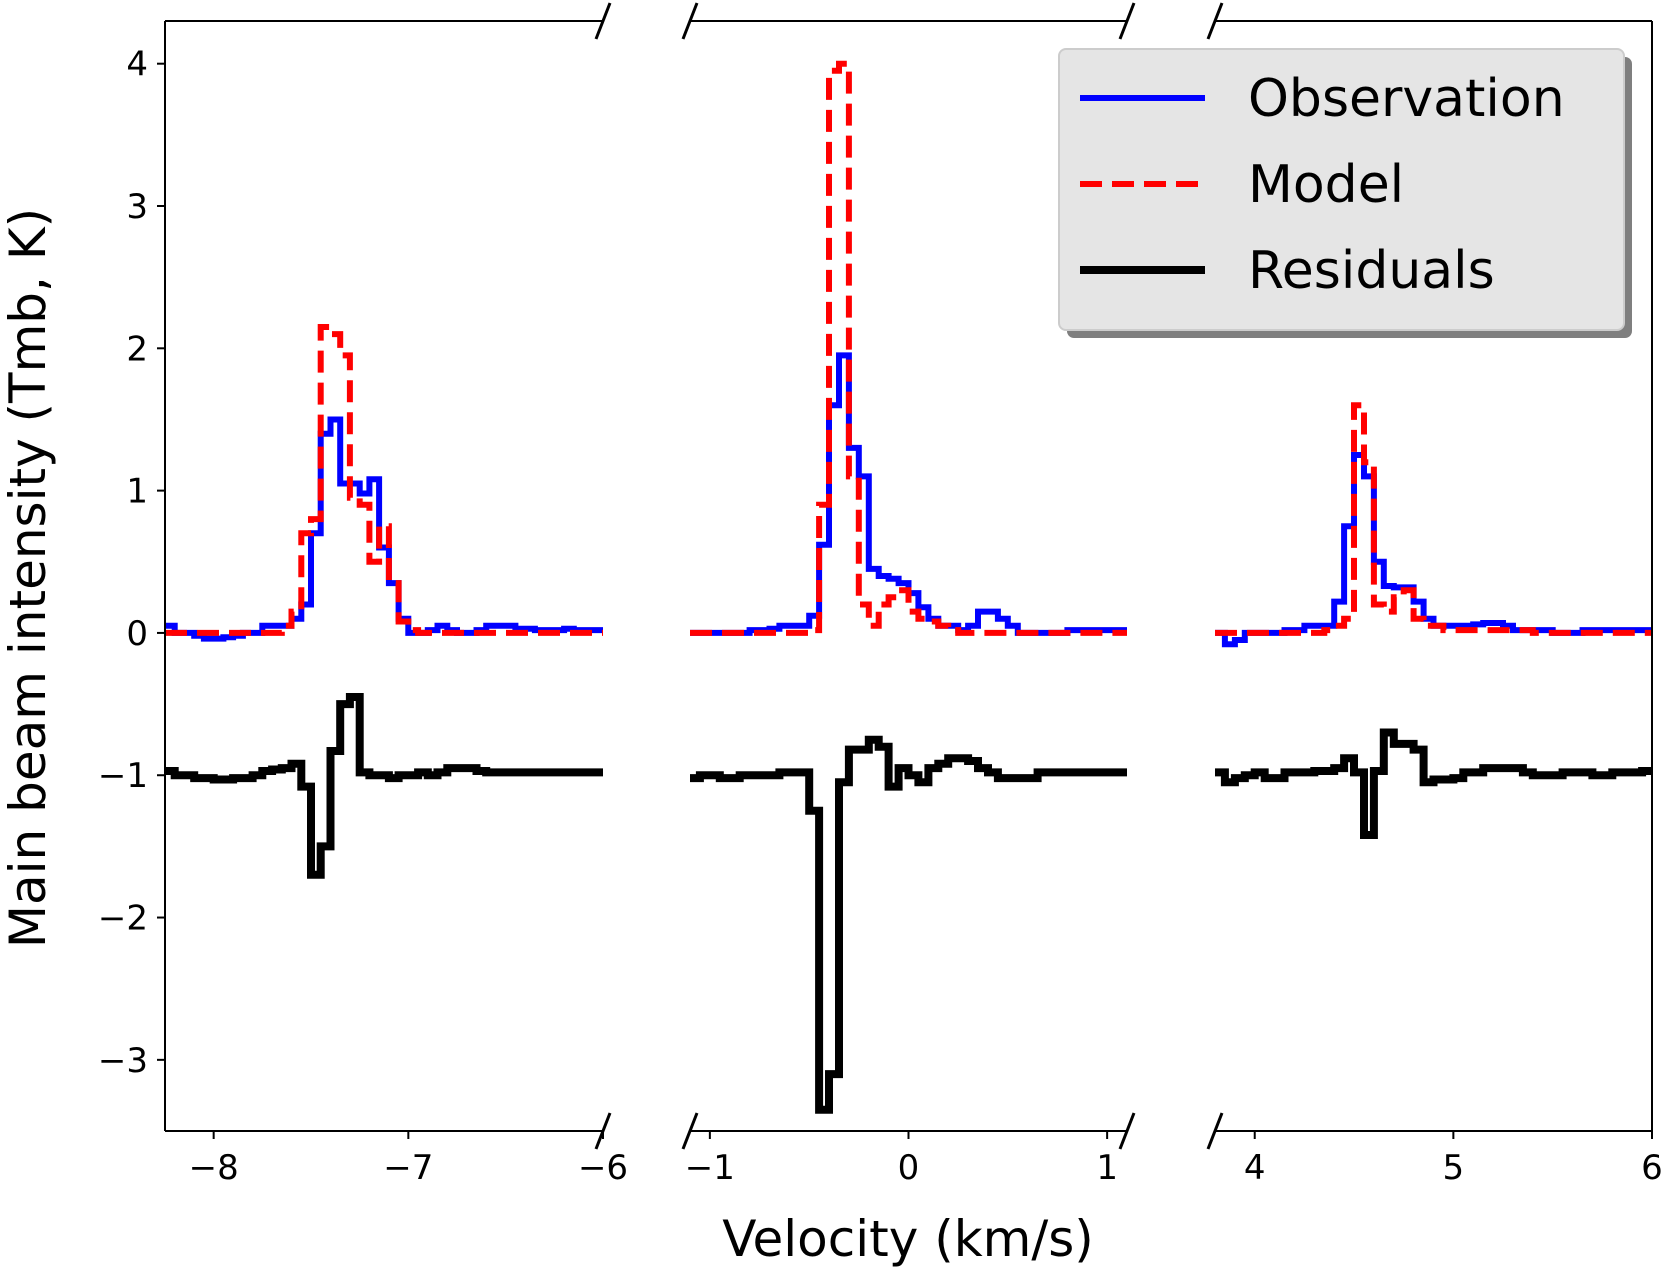 Image resolution: width=1665 pixels, height=1272 pixels. I want to click on x-axis-label: Velocity (km/s), so click(908, 1239).